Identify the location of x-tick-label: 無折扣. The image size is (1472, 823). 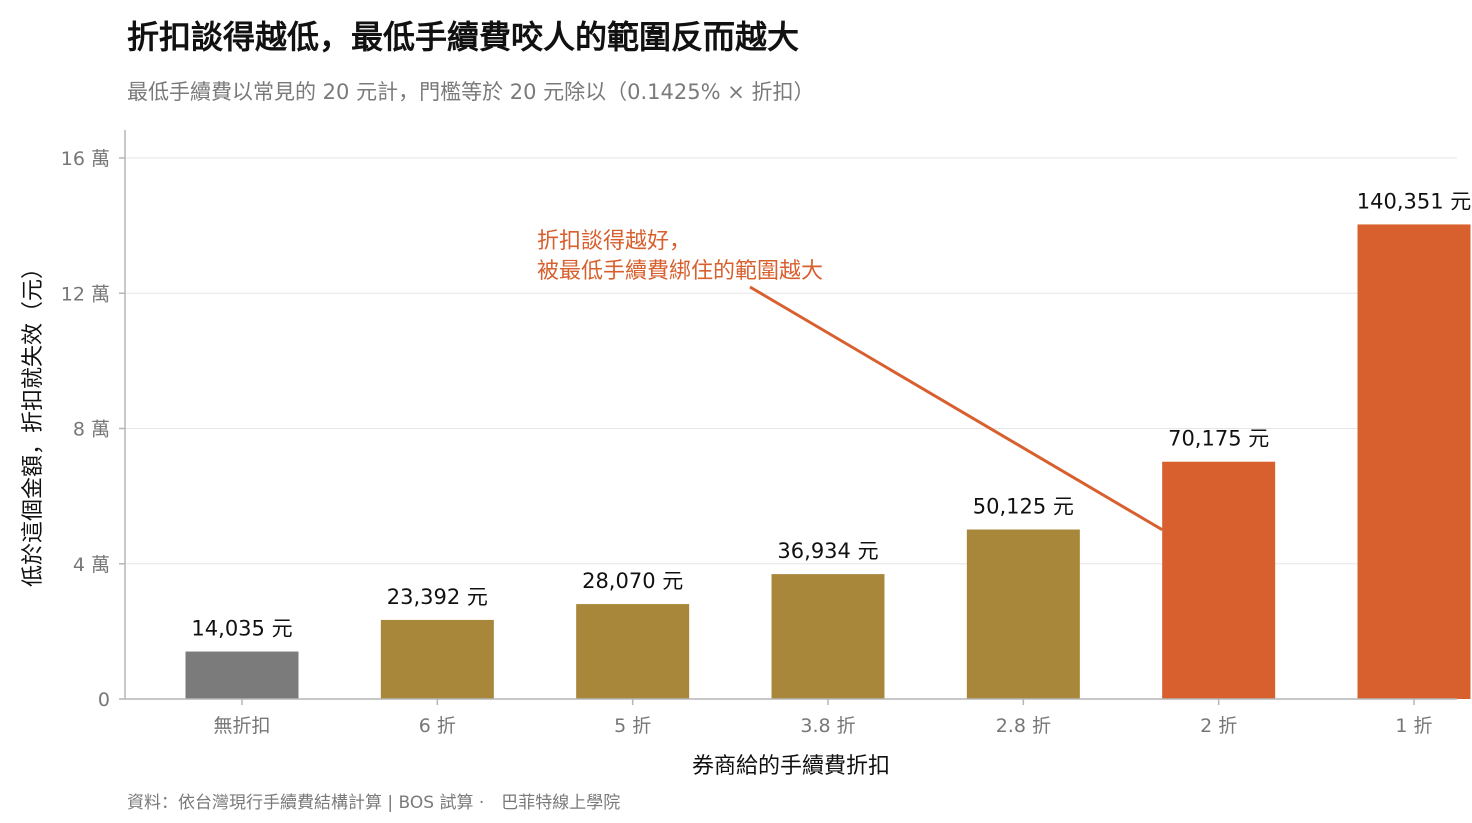
(241, 726).